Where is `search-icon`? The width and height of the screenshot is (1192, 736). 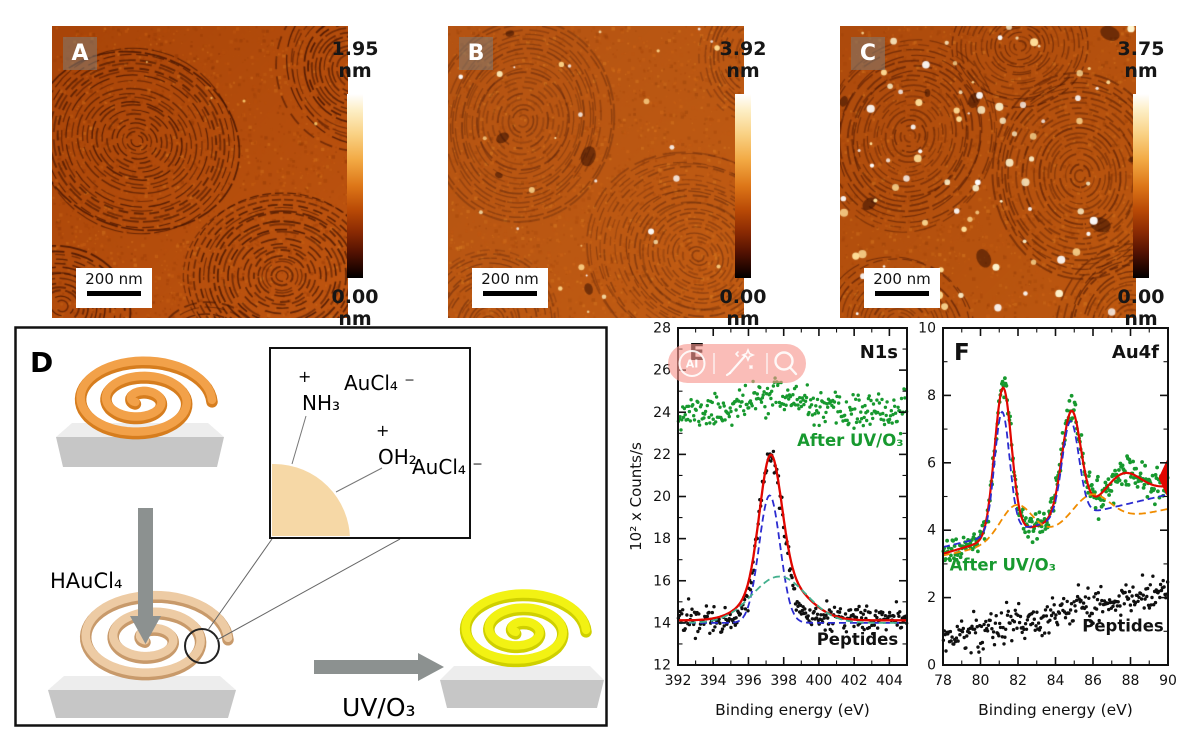
search-icon is located at coordinates (786, 363).